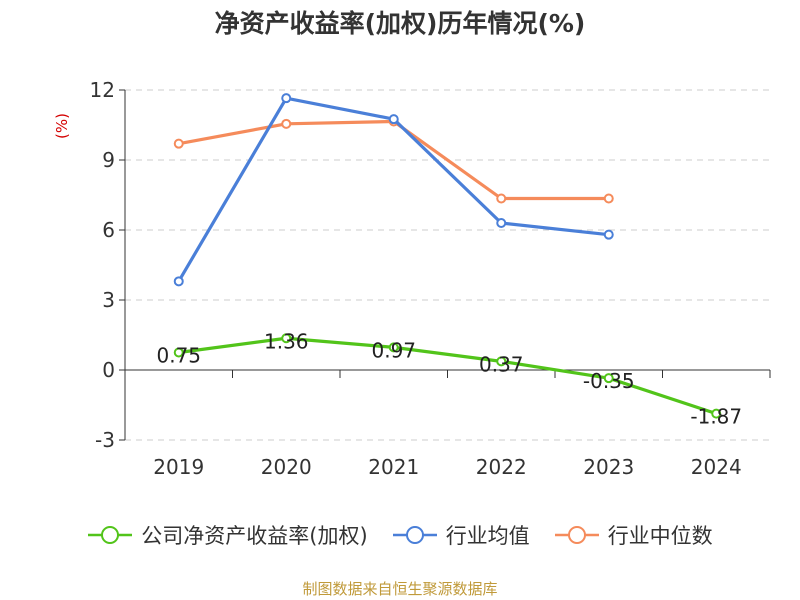  I want to click on x-tick-label: 2024, so click(716, 467).